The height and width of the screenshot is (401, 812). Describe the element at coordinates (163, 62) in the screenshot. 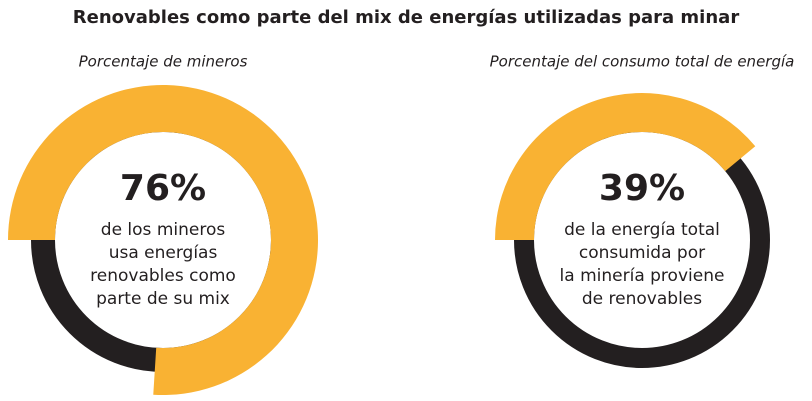

I see `subtitle: Porcentaje de mineros` at that location.